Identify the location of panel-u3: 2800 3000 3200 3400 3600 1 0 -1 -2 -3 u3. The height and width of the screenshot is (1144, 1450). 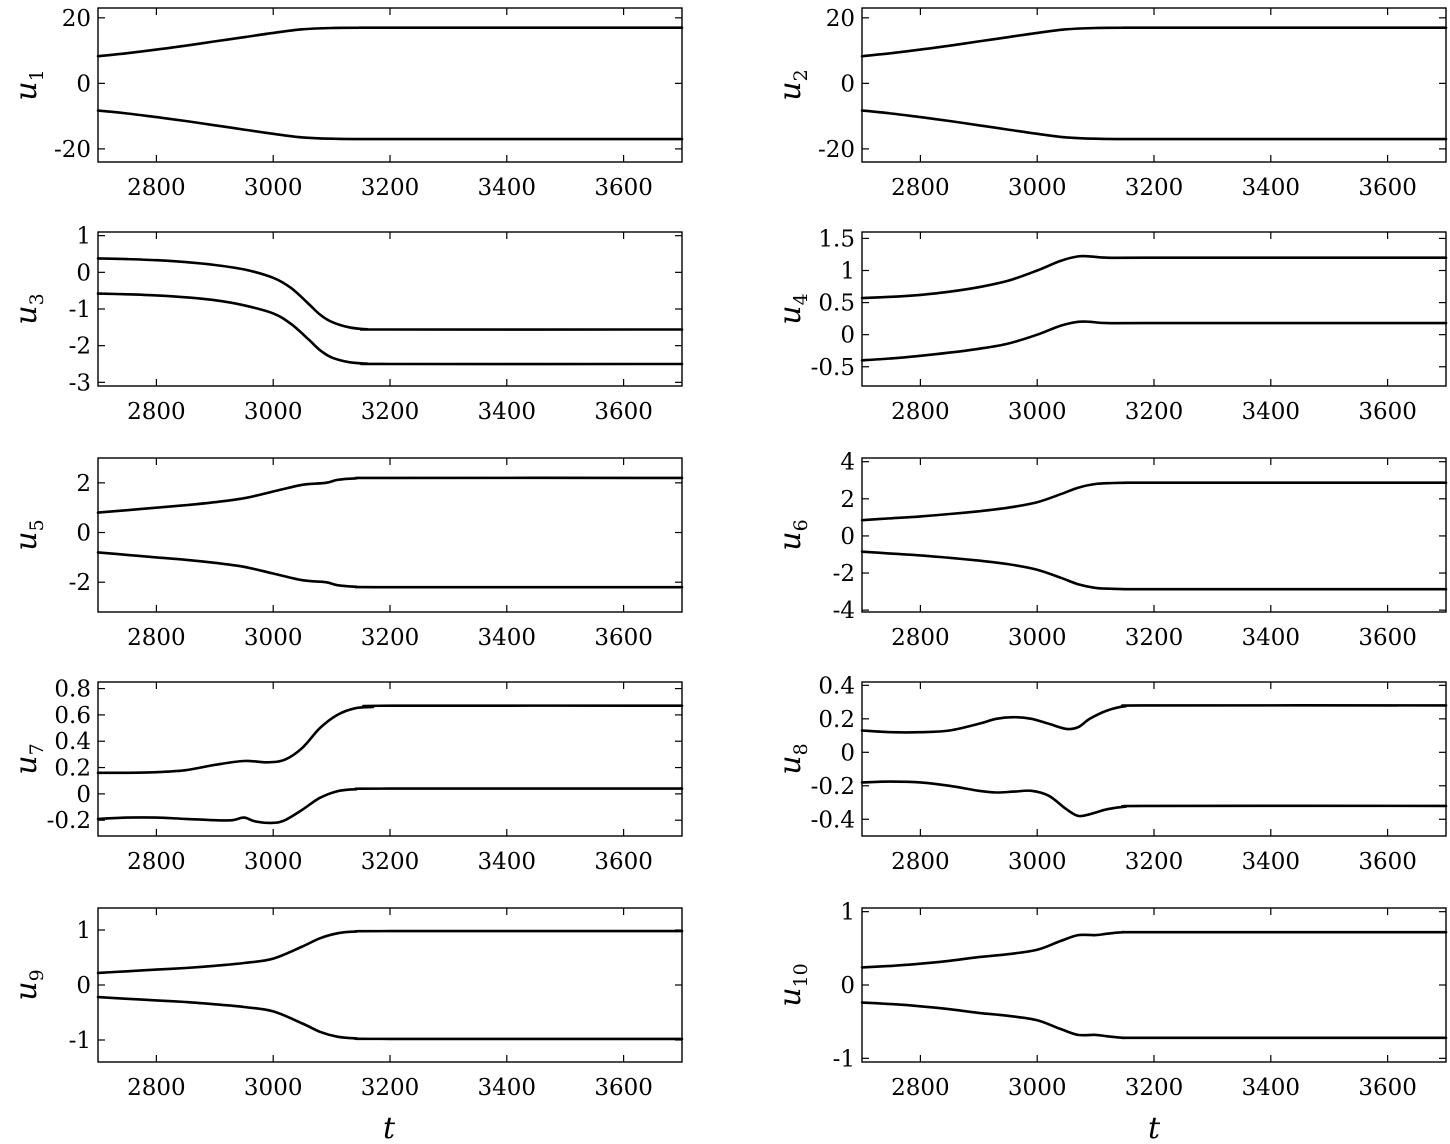
(346, 324).